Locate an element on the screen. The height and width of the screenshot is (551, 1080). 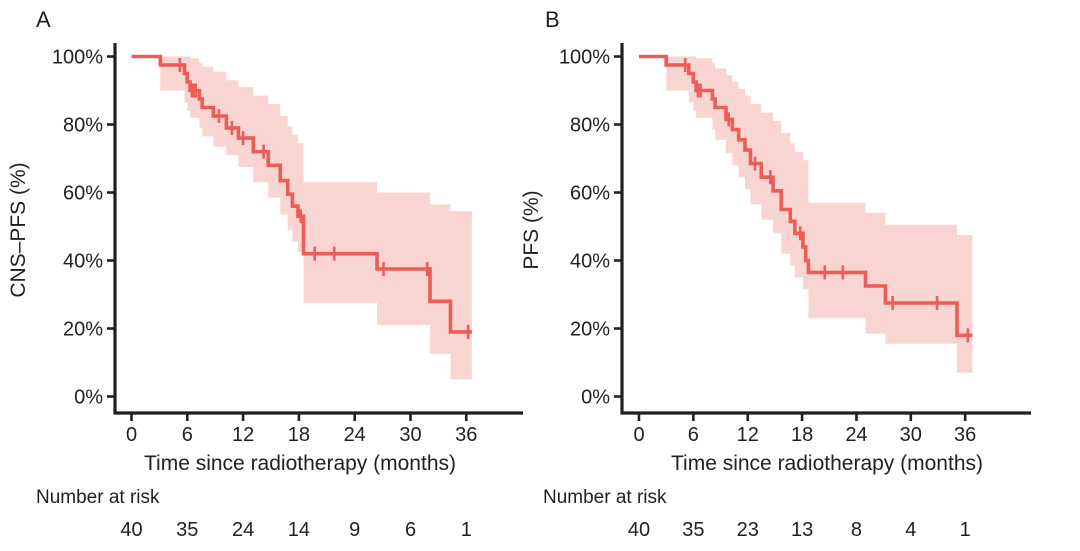
panel-a-x-axis-title: Time since radiotherapy (months) is located at coordinates (300, 463).